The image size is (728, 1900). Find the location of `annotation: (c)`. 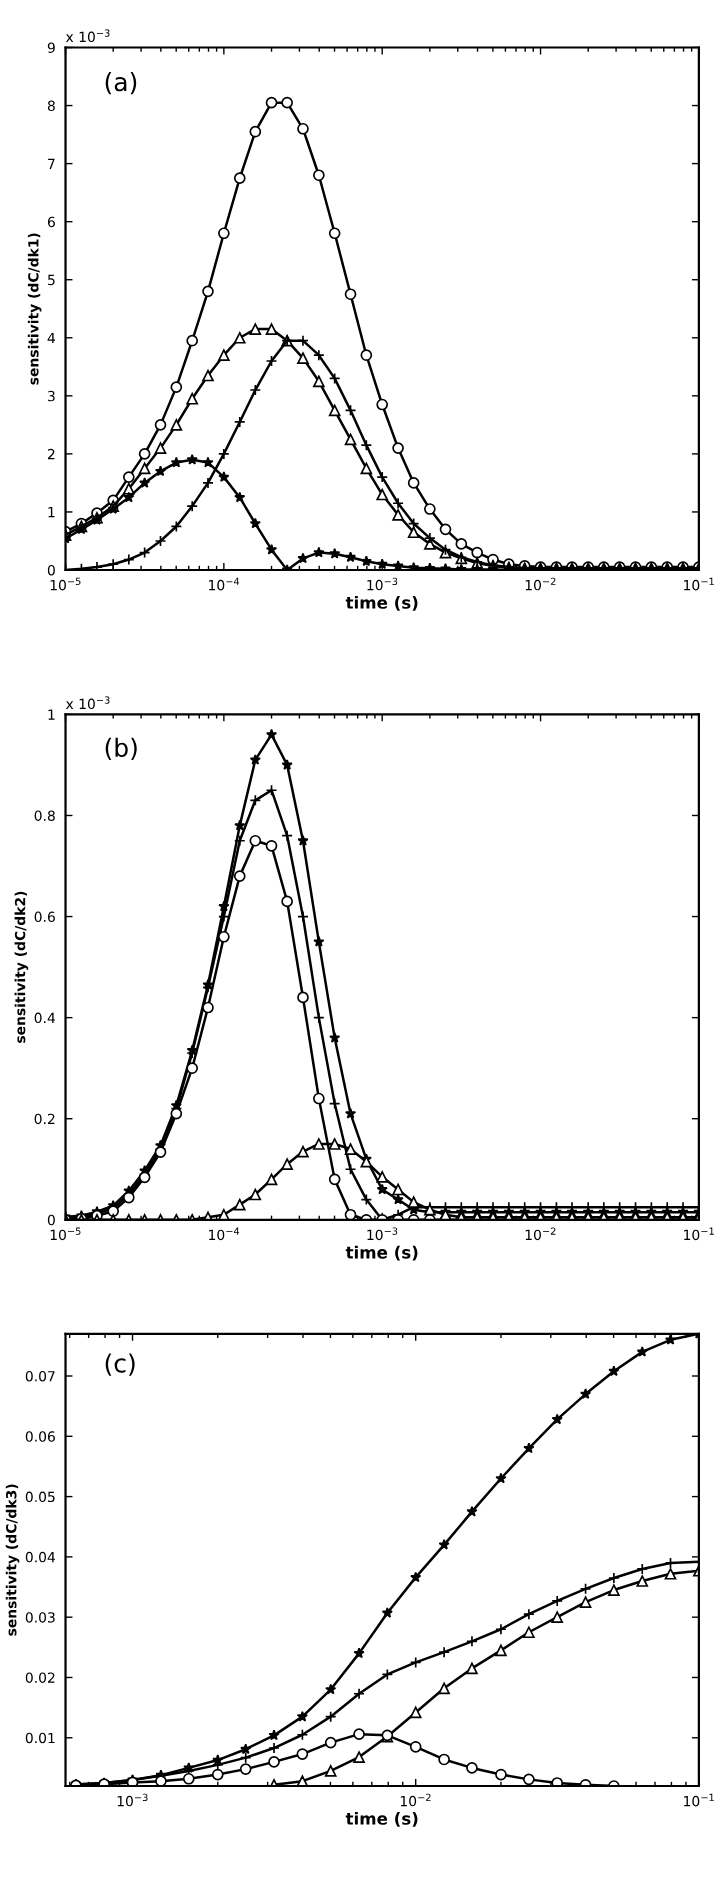

annotation: (c) is located at coordinates (120, 1364).